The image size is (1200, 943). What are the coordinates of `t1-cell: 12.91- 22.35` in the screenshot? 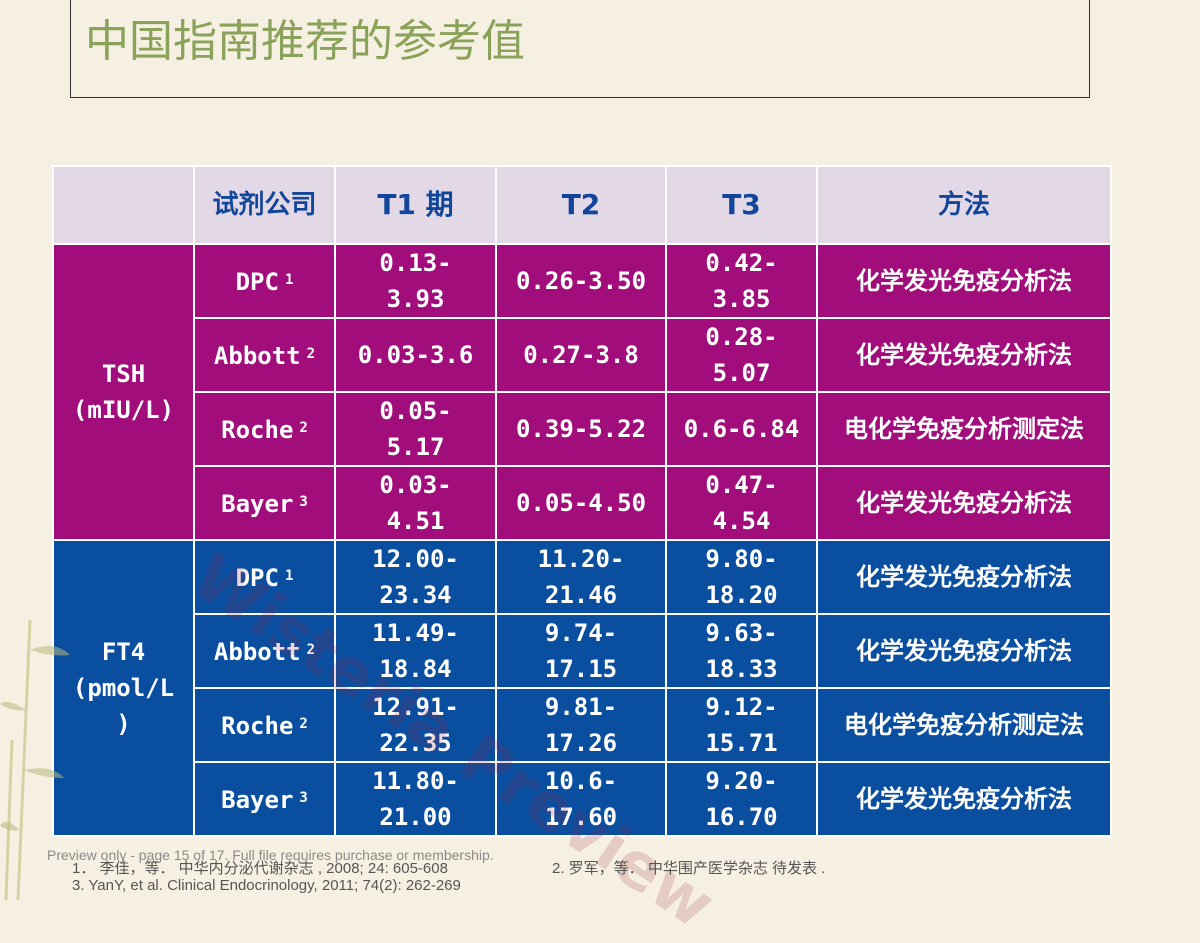 It's located at (415, 725).